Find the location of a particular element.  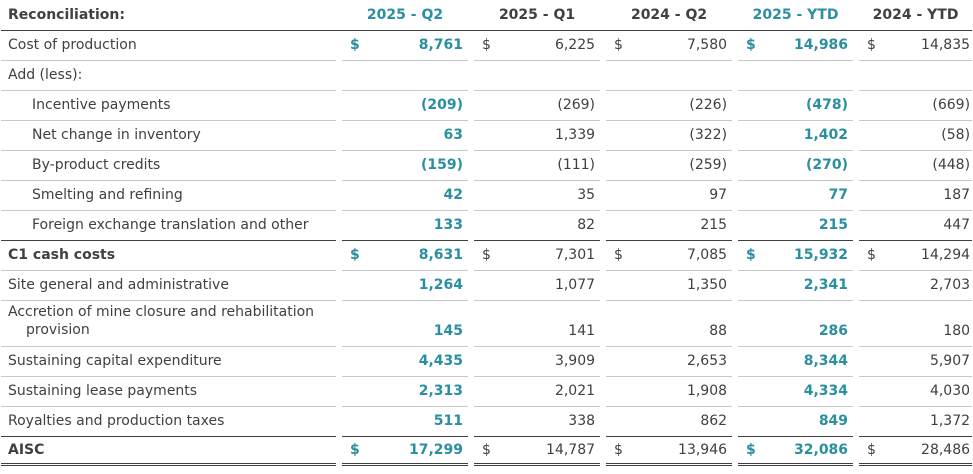

value-2025-q2: 511 is located at coordinates (448, 421).